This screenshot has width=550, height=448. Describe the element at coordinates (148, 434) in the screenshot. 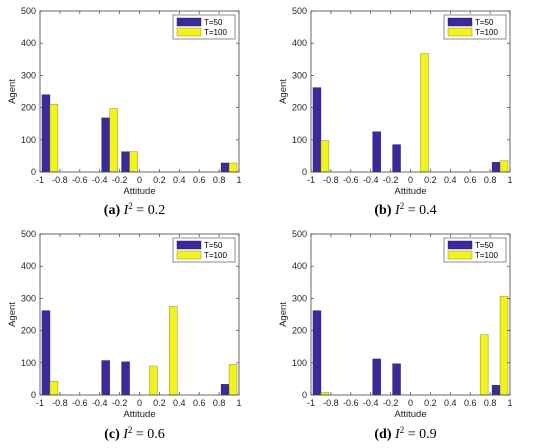

I see `caption-value: = 0.6` at that location.